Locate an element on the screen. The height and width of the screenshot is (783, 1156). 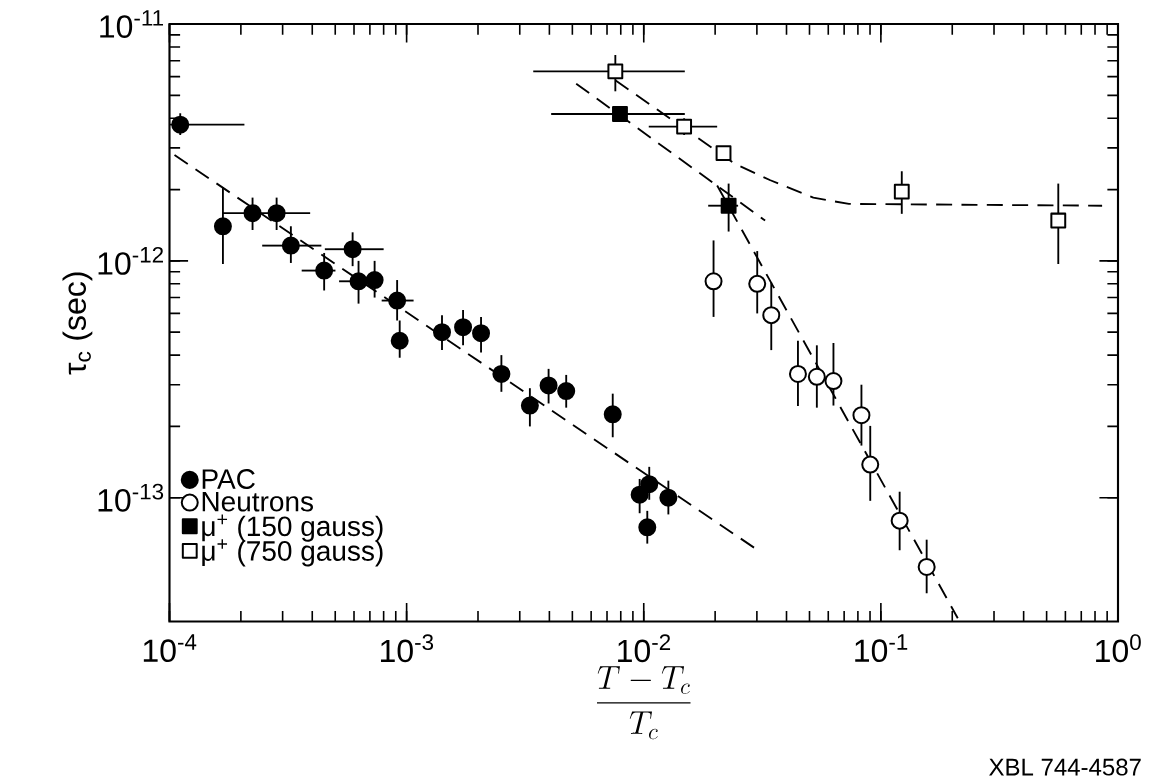
y-axis-title: τ$_{c}$ (sec) is located at coordinates (77, 323).